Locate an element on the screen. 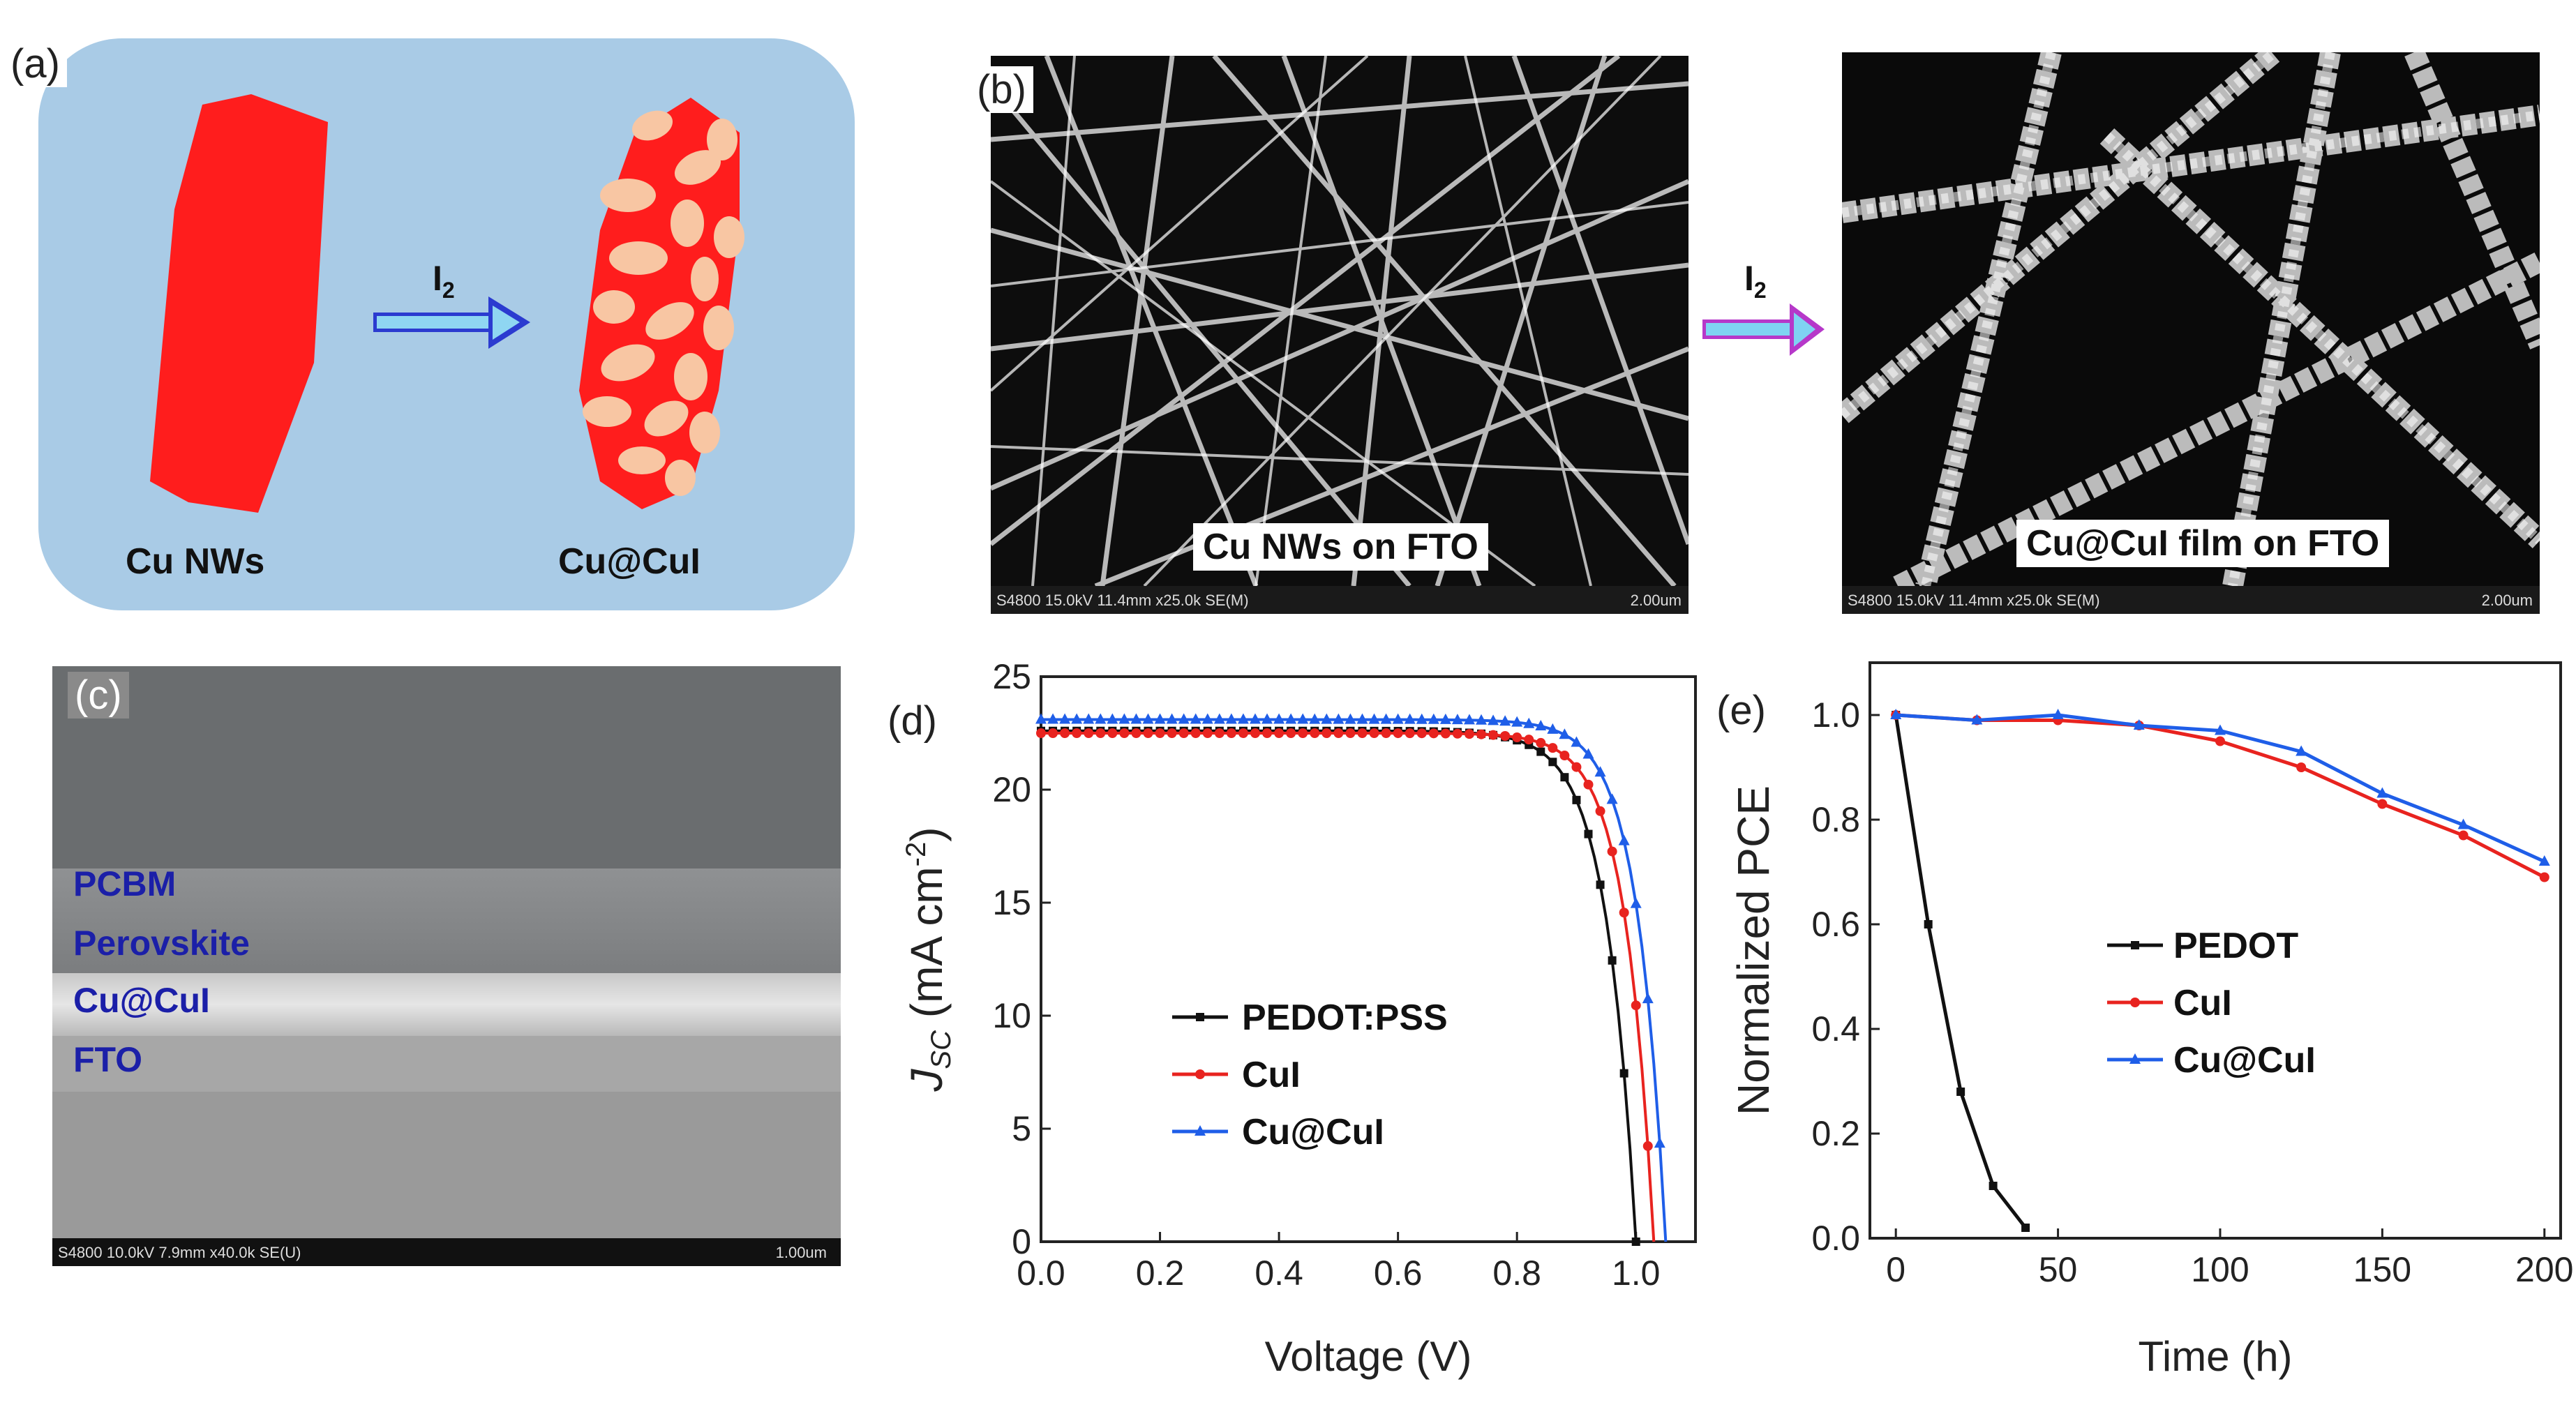 The image size is (2576, 1414). plot-frame is located at coordinates (2215, 951).